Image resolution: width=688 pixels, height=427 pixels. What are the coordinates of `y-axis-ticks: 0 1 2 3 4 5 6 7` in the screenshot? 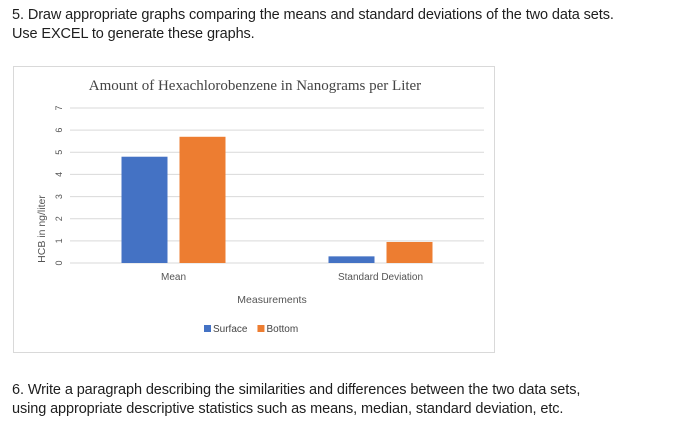 It's located at (59, 185).